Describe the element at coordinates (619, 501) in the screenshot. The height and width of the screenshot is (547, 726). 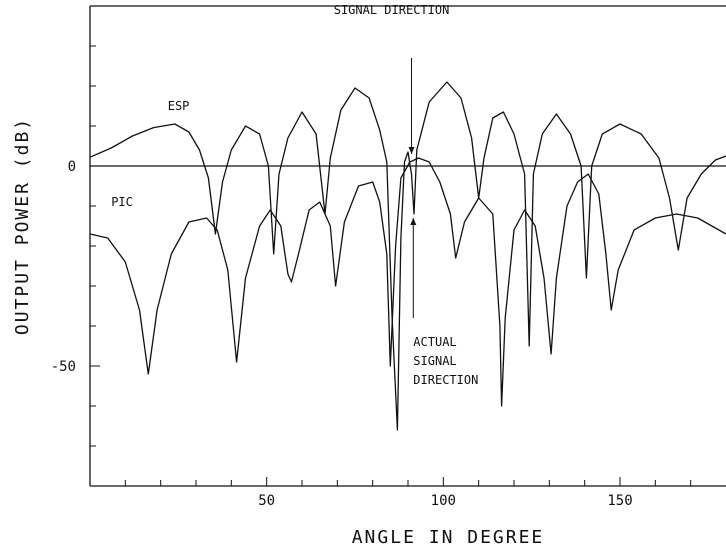
I see `x-tick-label: 150` at that location.